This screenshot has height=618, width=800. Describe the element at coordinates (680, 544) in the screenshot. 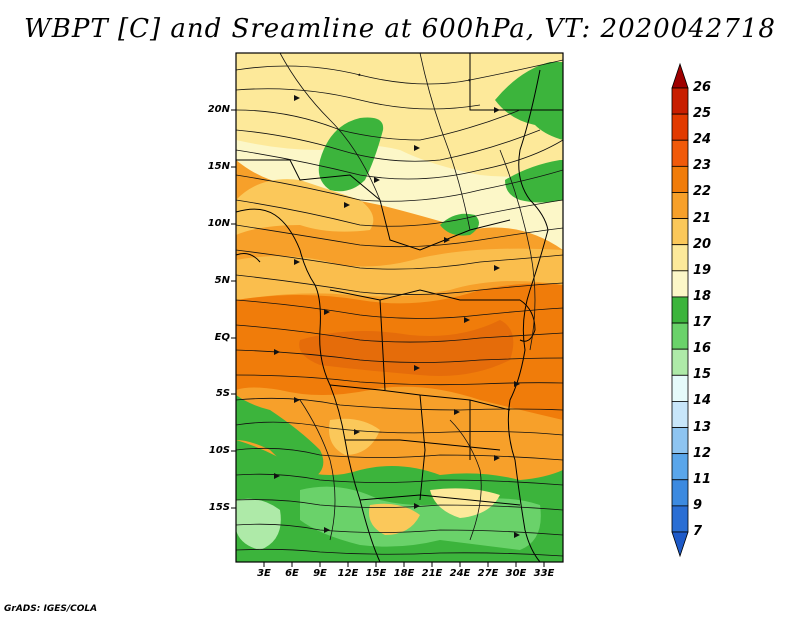

I see `colorbar-bottom-arrow` at that location.